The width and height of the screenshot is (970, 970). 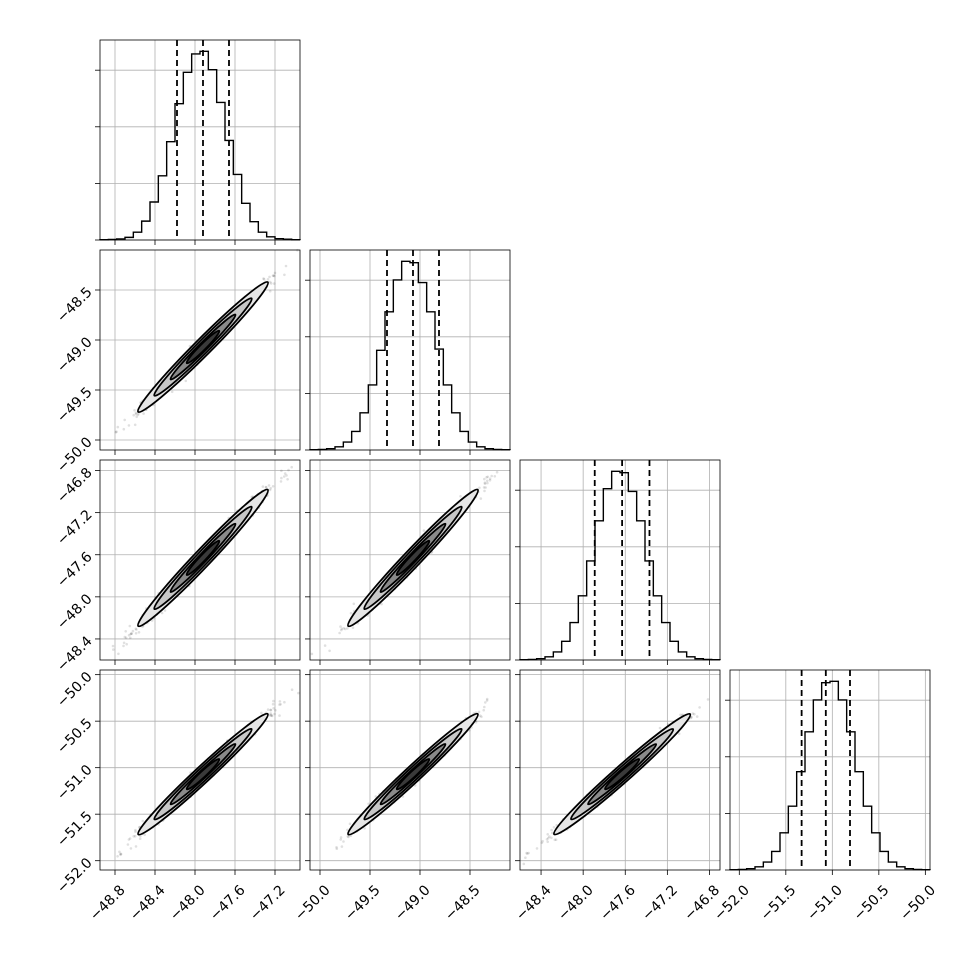 I want to click on x-tick-label: −47.6, so click(x=228, y=903).